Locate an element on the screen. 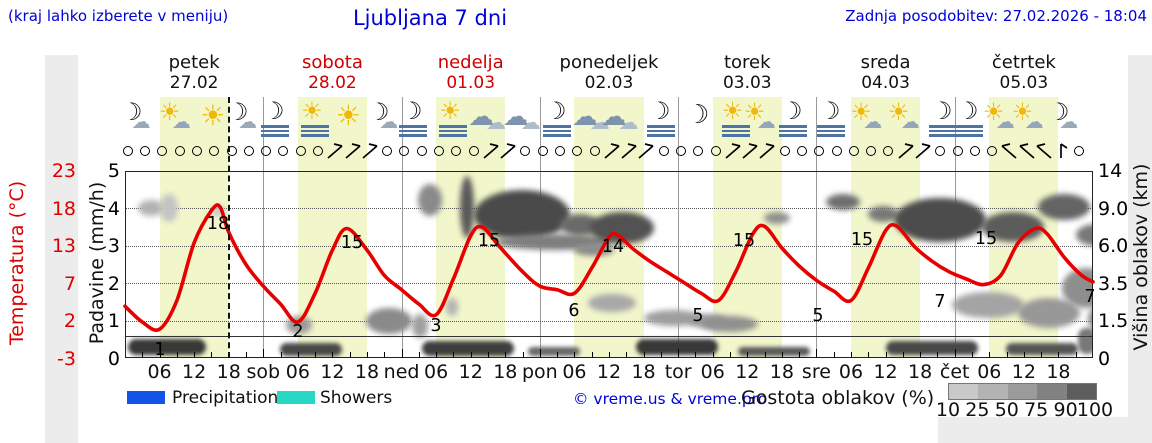 The height and width of the screenshot is (443, 1152). last-update: Zadnja posodobitev: 27.02.2026 - 18:04 is located at coordinates (996, 16).